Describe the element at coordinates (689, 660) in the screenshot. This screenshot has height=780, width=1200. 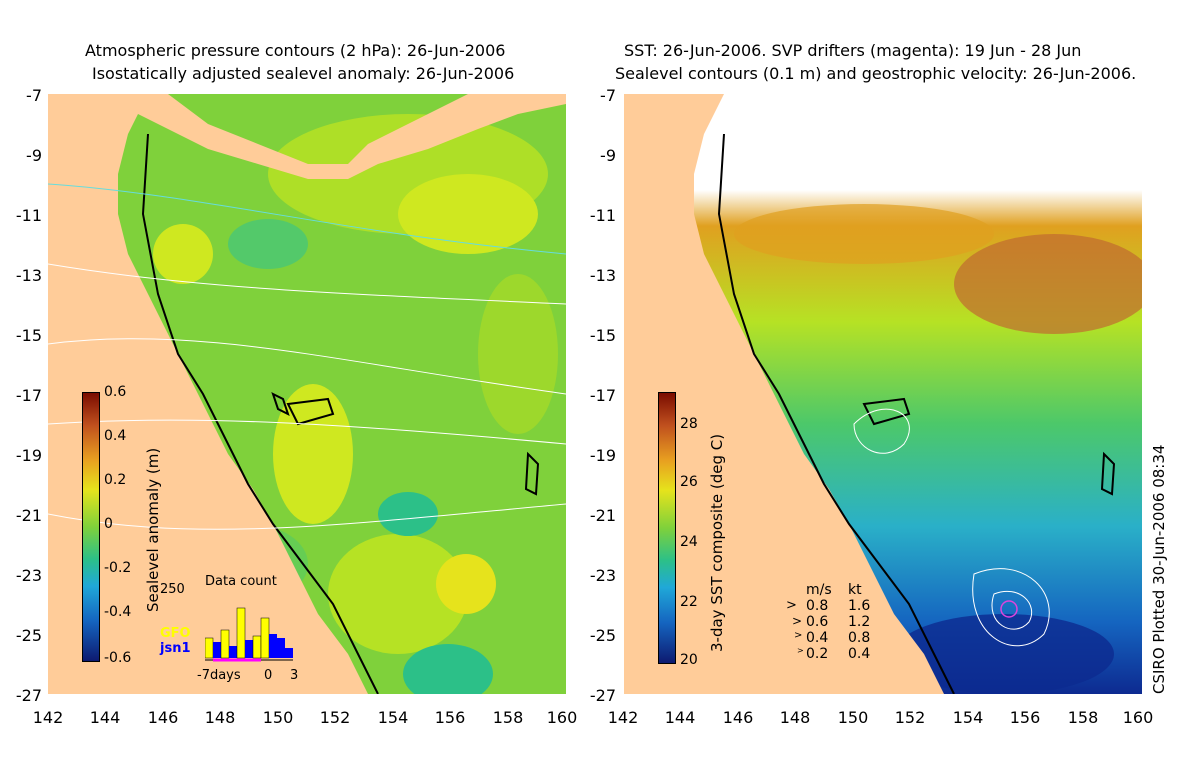
I see `colorbar-tick: 20` at that location.